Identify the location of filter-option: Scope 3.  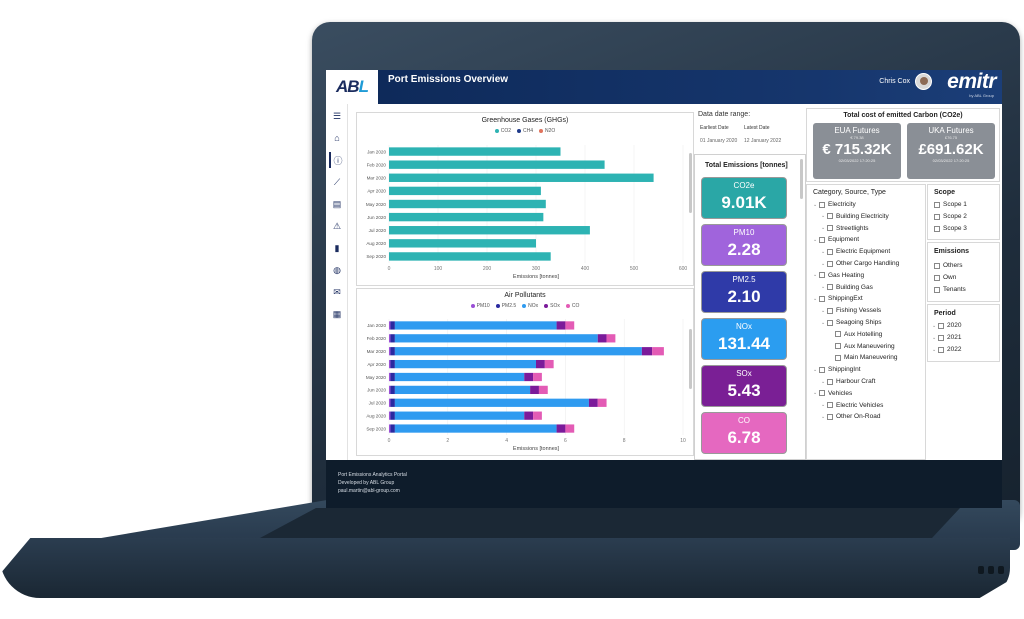
(950, 228).